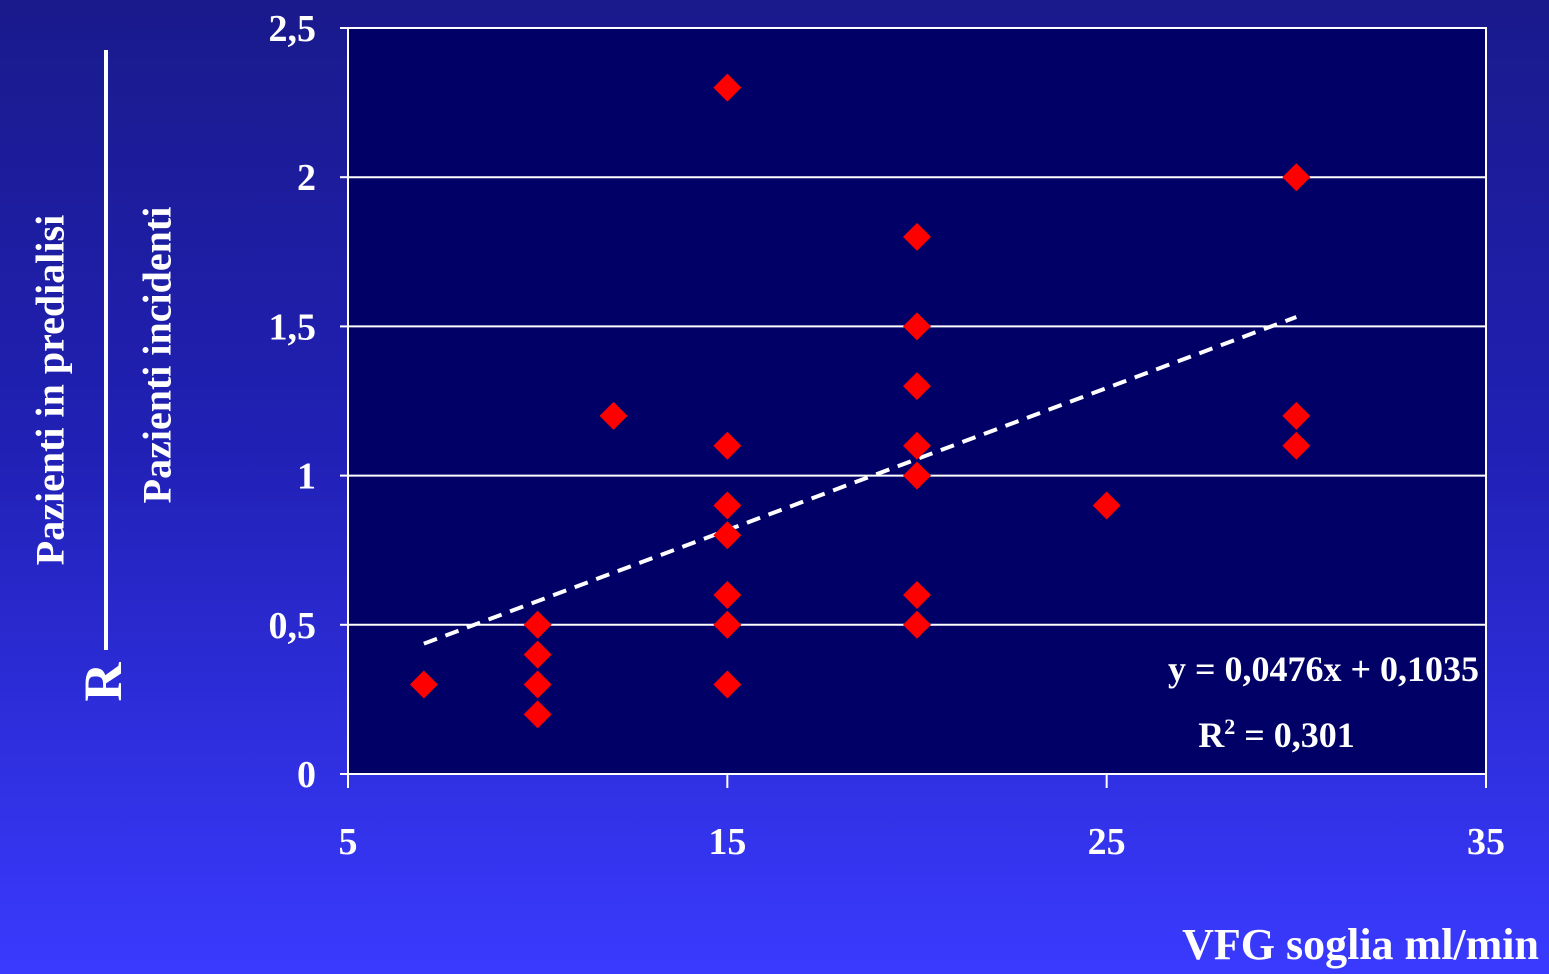  What do you see at coordinates (1323, 669) in the screenshot?
I see `trendline-equation: y = 0,0476x + 0,1035` at bounding box center [1323, 669].